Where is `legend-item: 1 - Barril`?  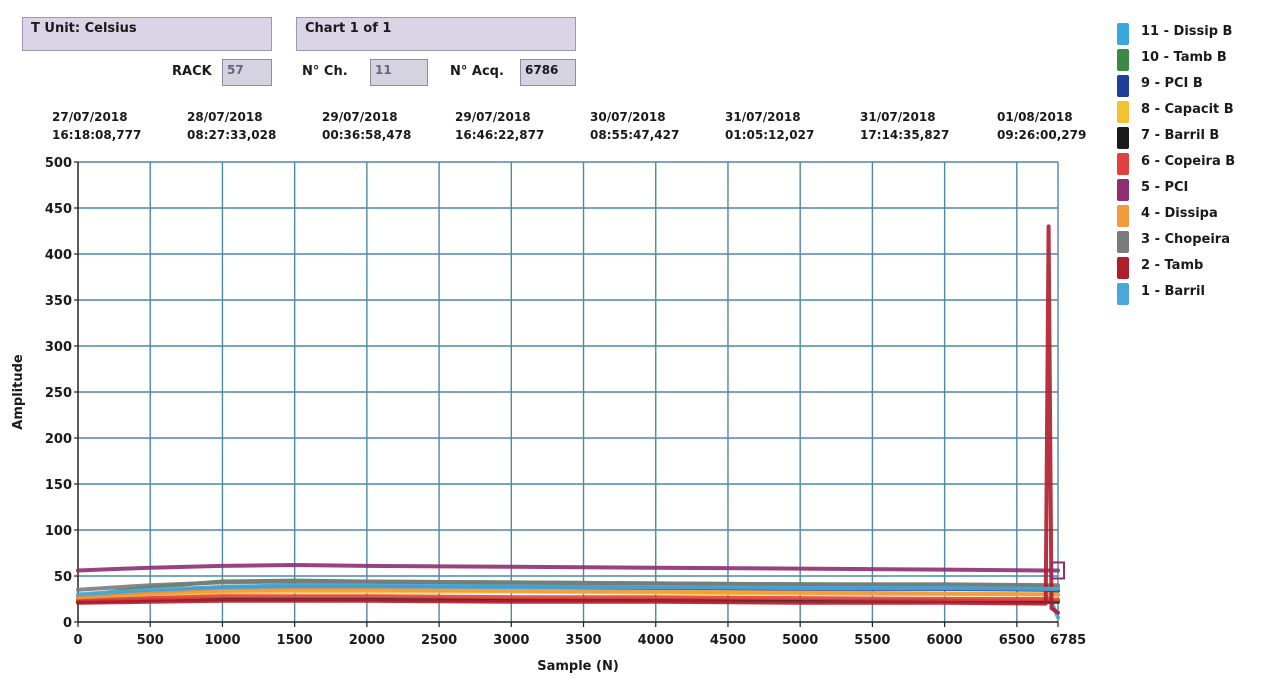 legend-item: 1 - Barril is located at coordinates (1185, 293).